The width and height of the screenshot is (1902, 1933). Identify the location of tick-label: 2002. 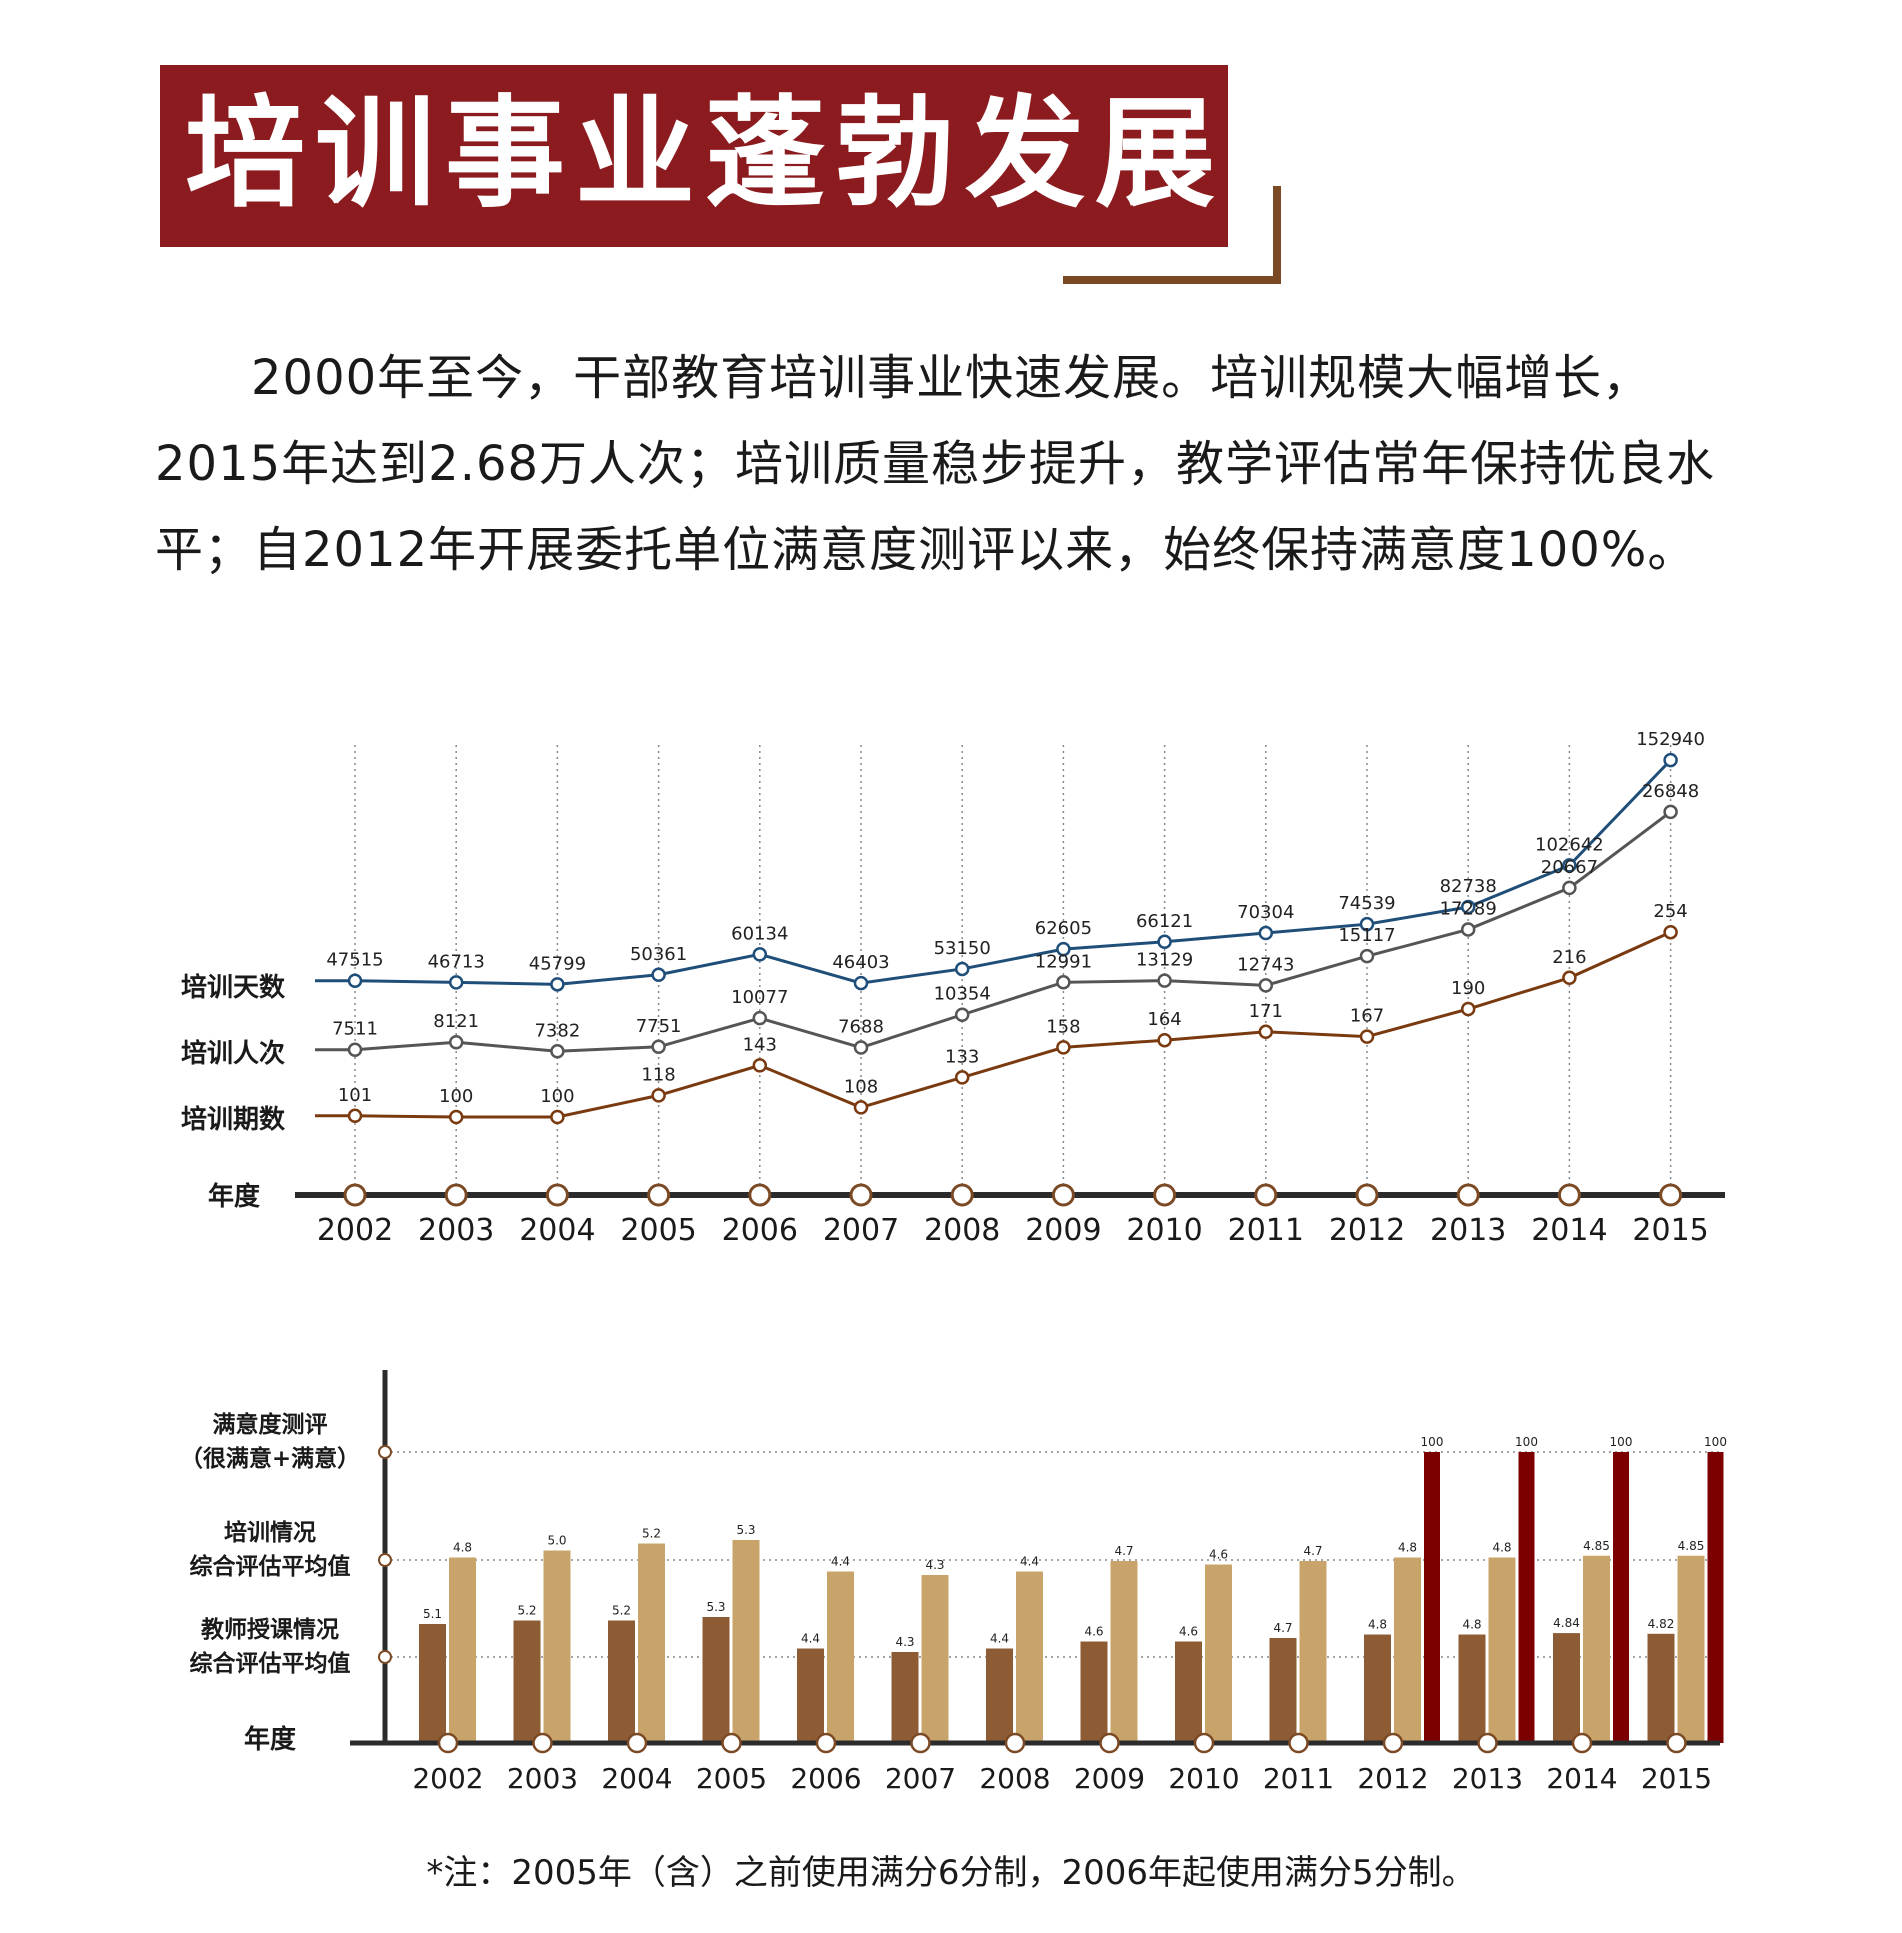
(355, 1230).